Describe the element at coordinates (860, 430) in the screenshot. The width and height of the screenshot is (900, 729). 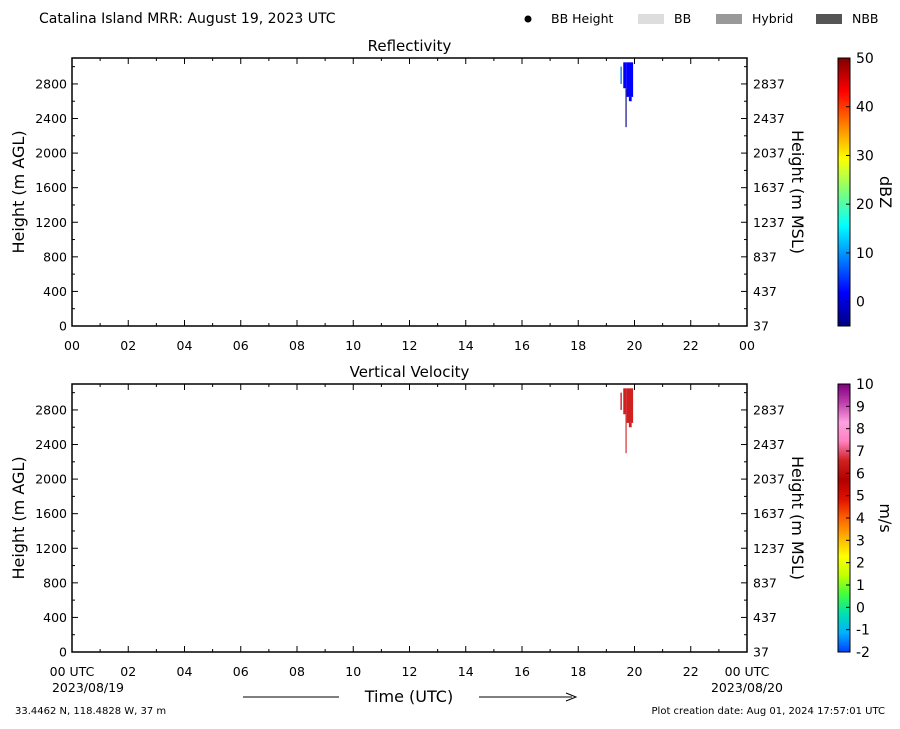
I see `colorbar-tick-label: 8` at that location.